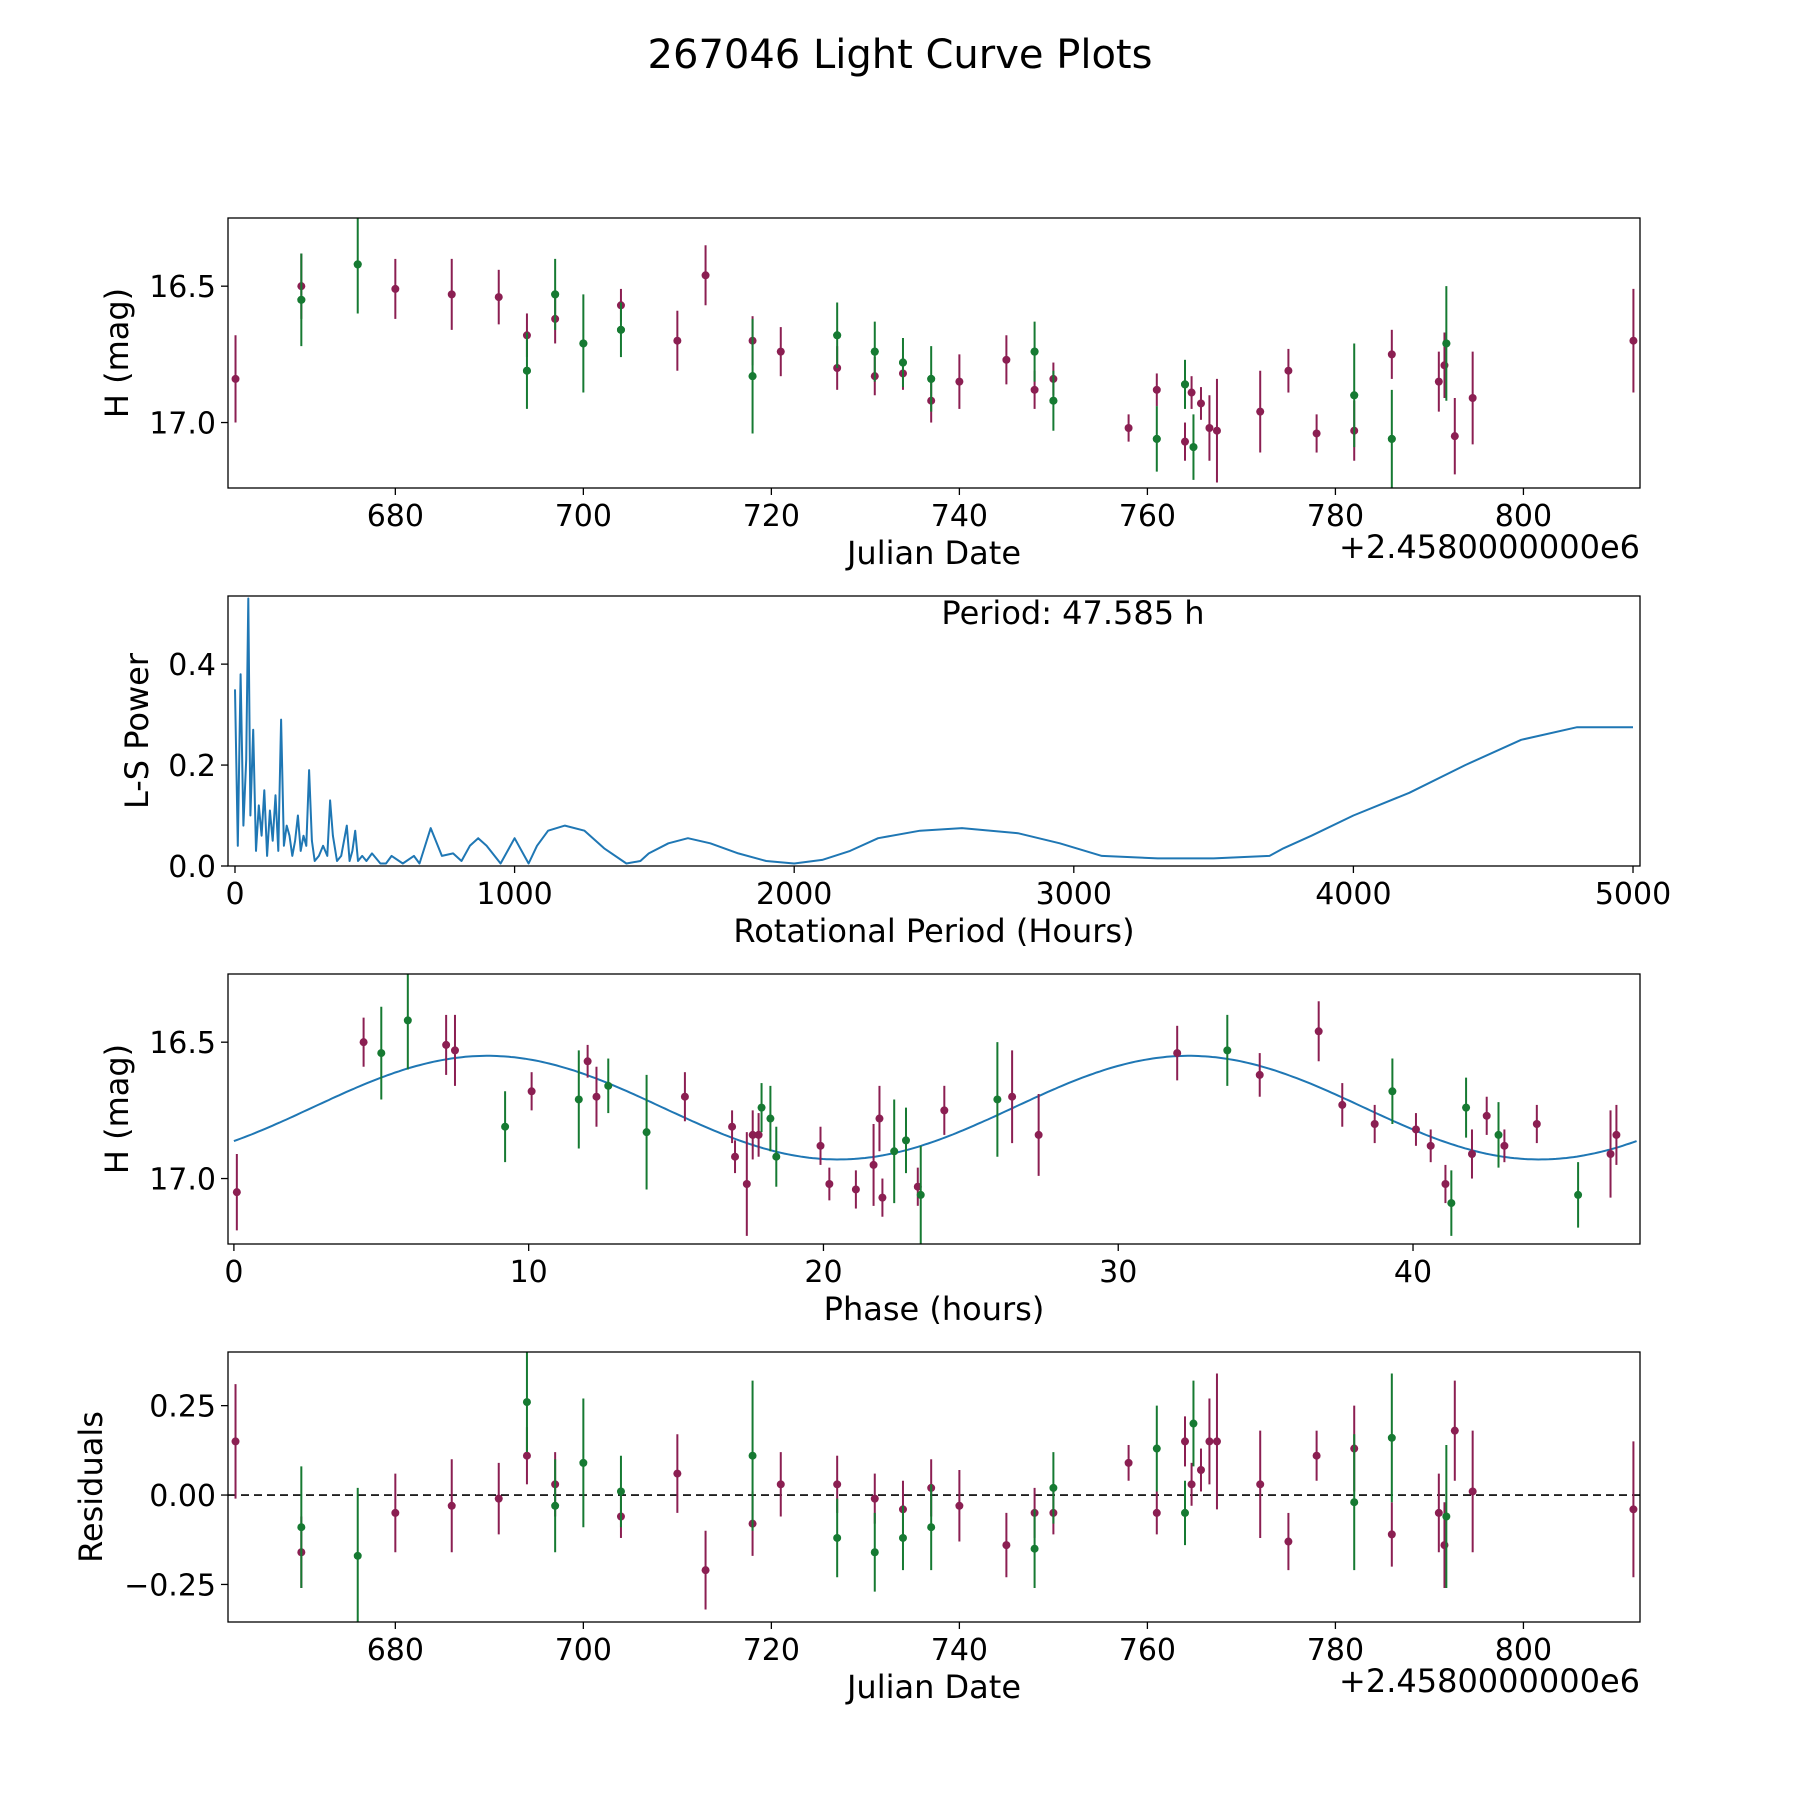 The width and height of the screenshot is (1800, 1800). What do you see at coordinates (1074, 894) in the screenshot?
I see `x-tick-label: 3000` at bounding box center [1074, 894].